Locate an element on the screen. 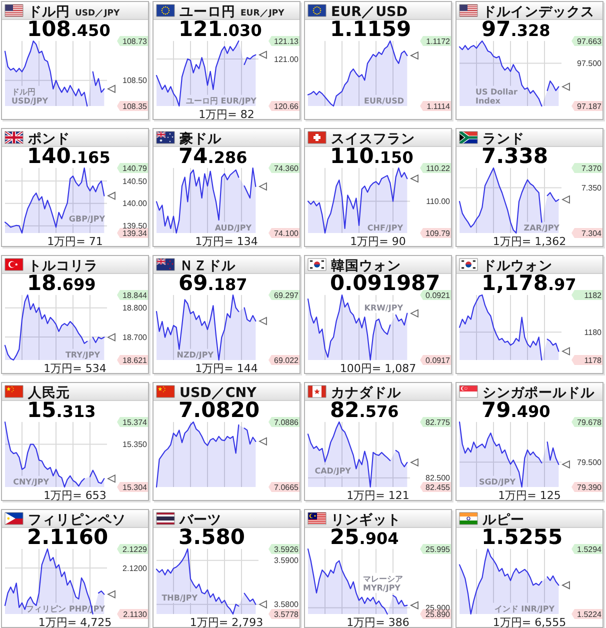 The height and width of the screenshot is (628, 606). text: 1万円= 134 is located at coordinates (226, 241).